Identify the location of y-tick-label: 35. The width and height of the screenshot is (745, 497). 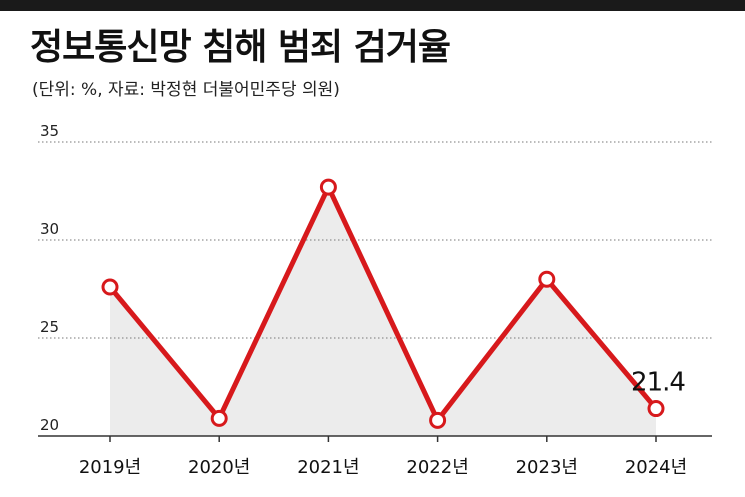
(49, 131).